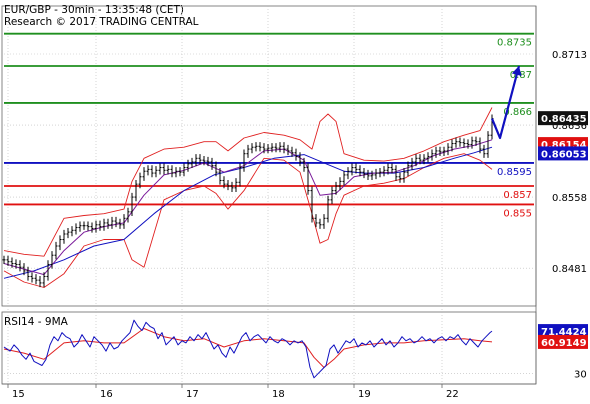  I want to click on level-label: 0.866, so click(517, 112).